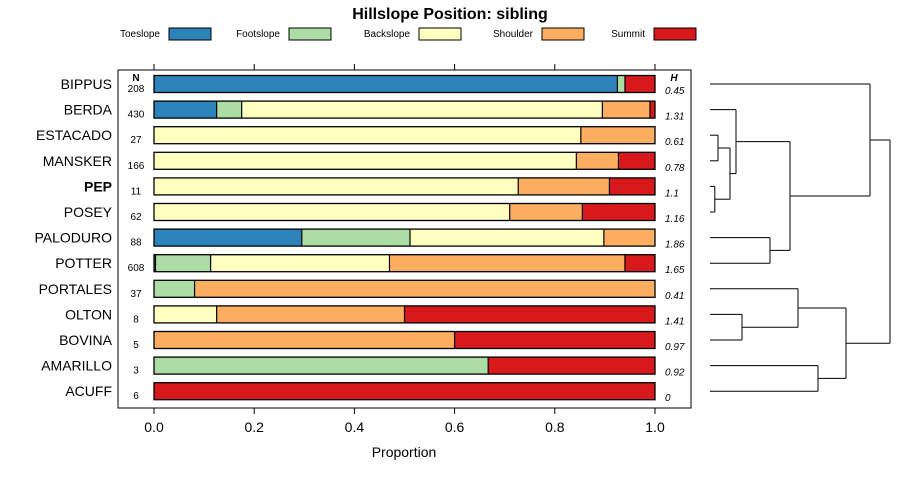 The image size is (900, 480). What do you see at coordinates (674, 296) in the screenshot?
I see `row-h-value: 0.41` at bounding box center [674, 296].